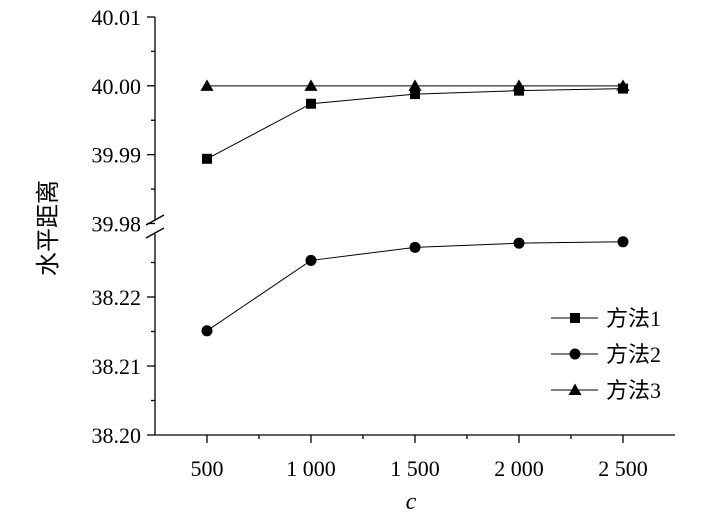 Image resolution: width=709 pixels, height=521 pixels. I want to click on y-tick-label: 40.01, so click(117, 17).